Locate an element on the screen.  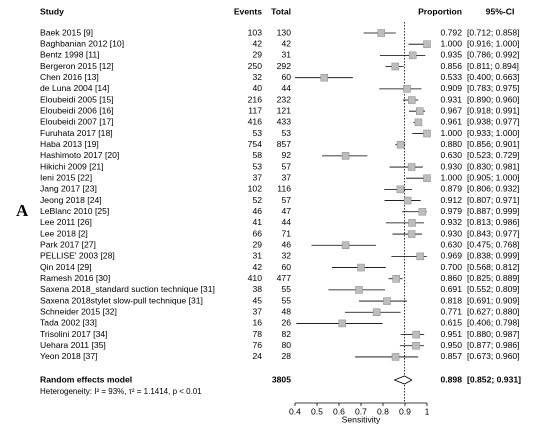
summary-label: Random effects model is located at coordinates (86, 379).